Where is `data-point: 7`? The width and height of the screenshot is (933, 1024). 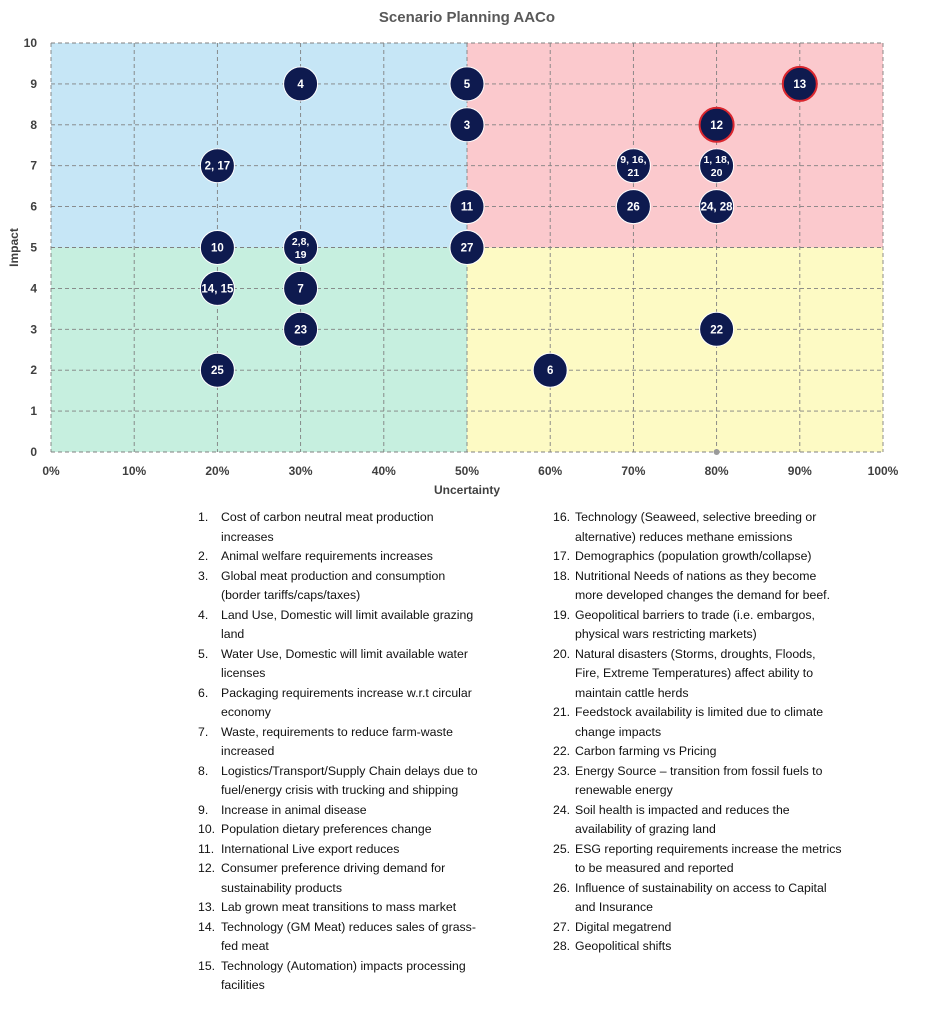 data-point: 7 is located at coordinates (301, 288).